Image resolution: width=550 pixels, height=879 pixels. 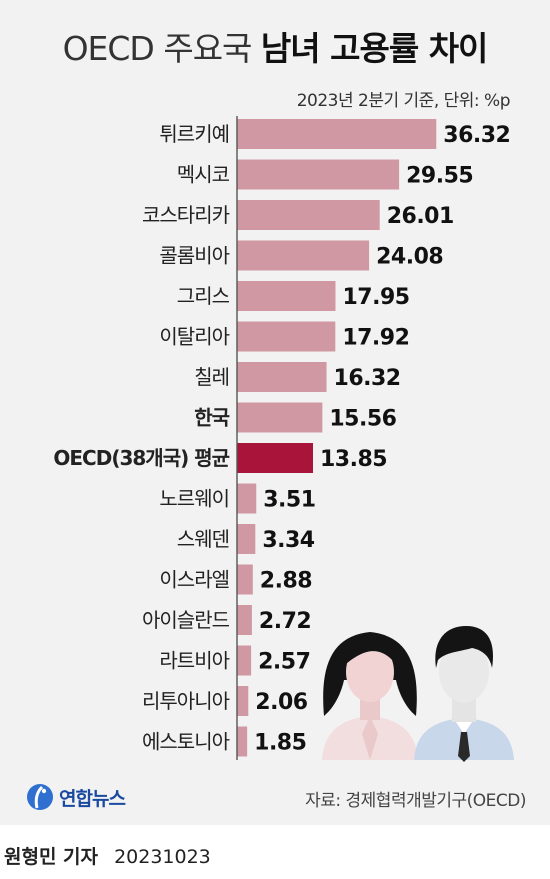 What do you see at coordinates (203, 539) in the screenshot?
I see `category-label: 스웨덴` at bounding box center [203, 539].